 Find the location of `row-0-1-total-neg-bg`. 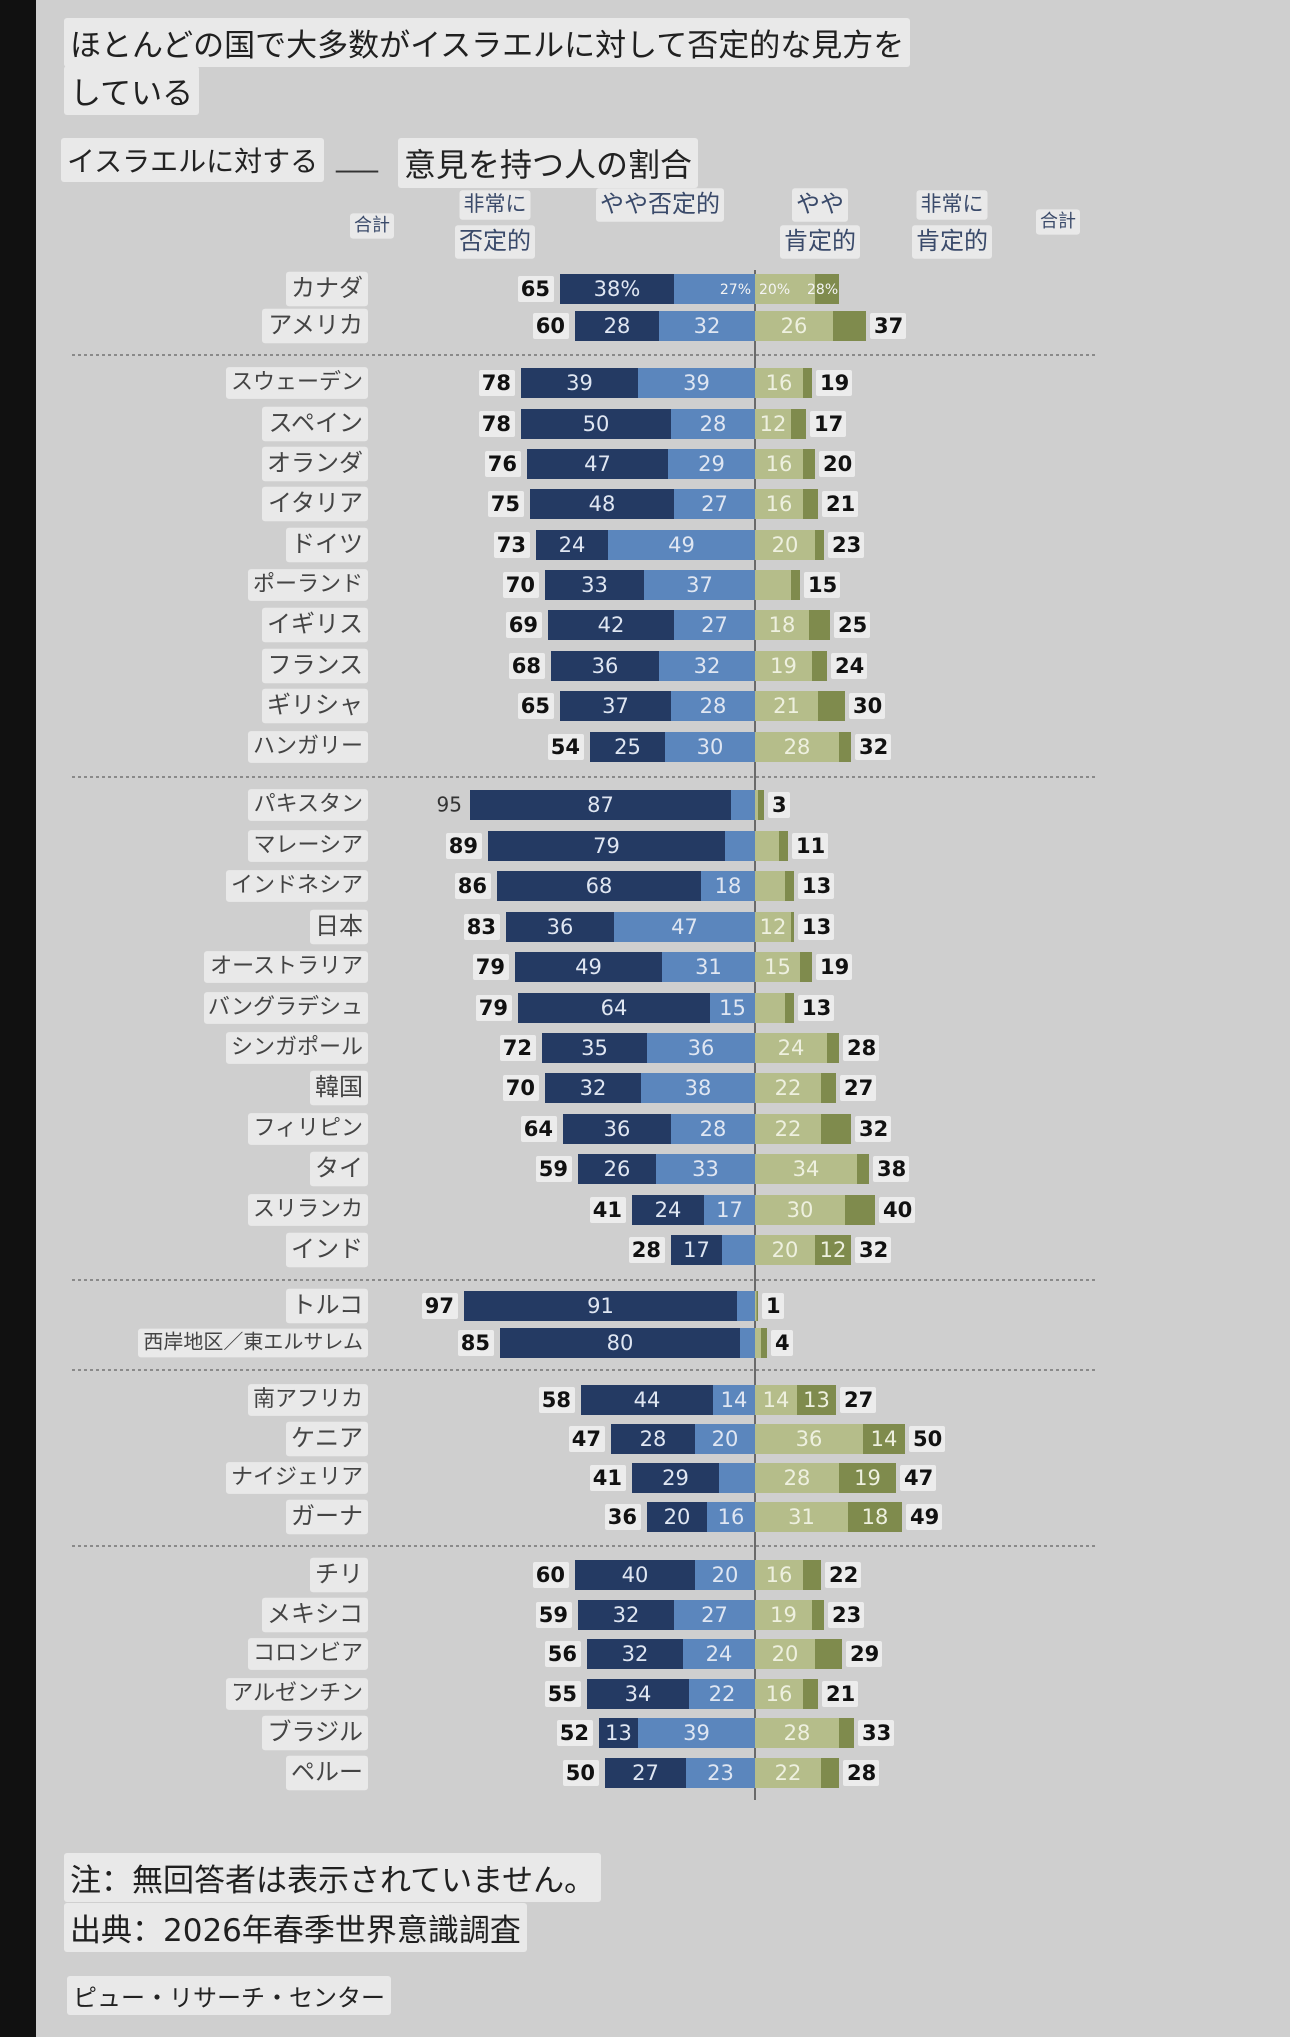

row-0-1-total-neg-bg is located at coordinates (551, 326).